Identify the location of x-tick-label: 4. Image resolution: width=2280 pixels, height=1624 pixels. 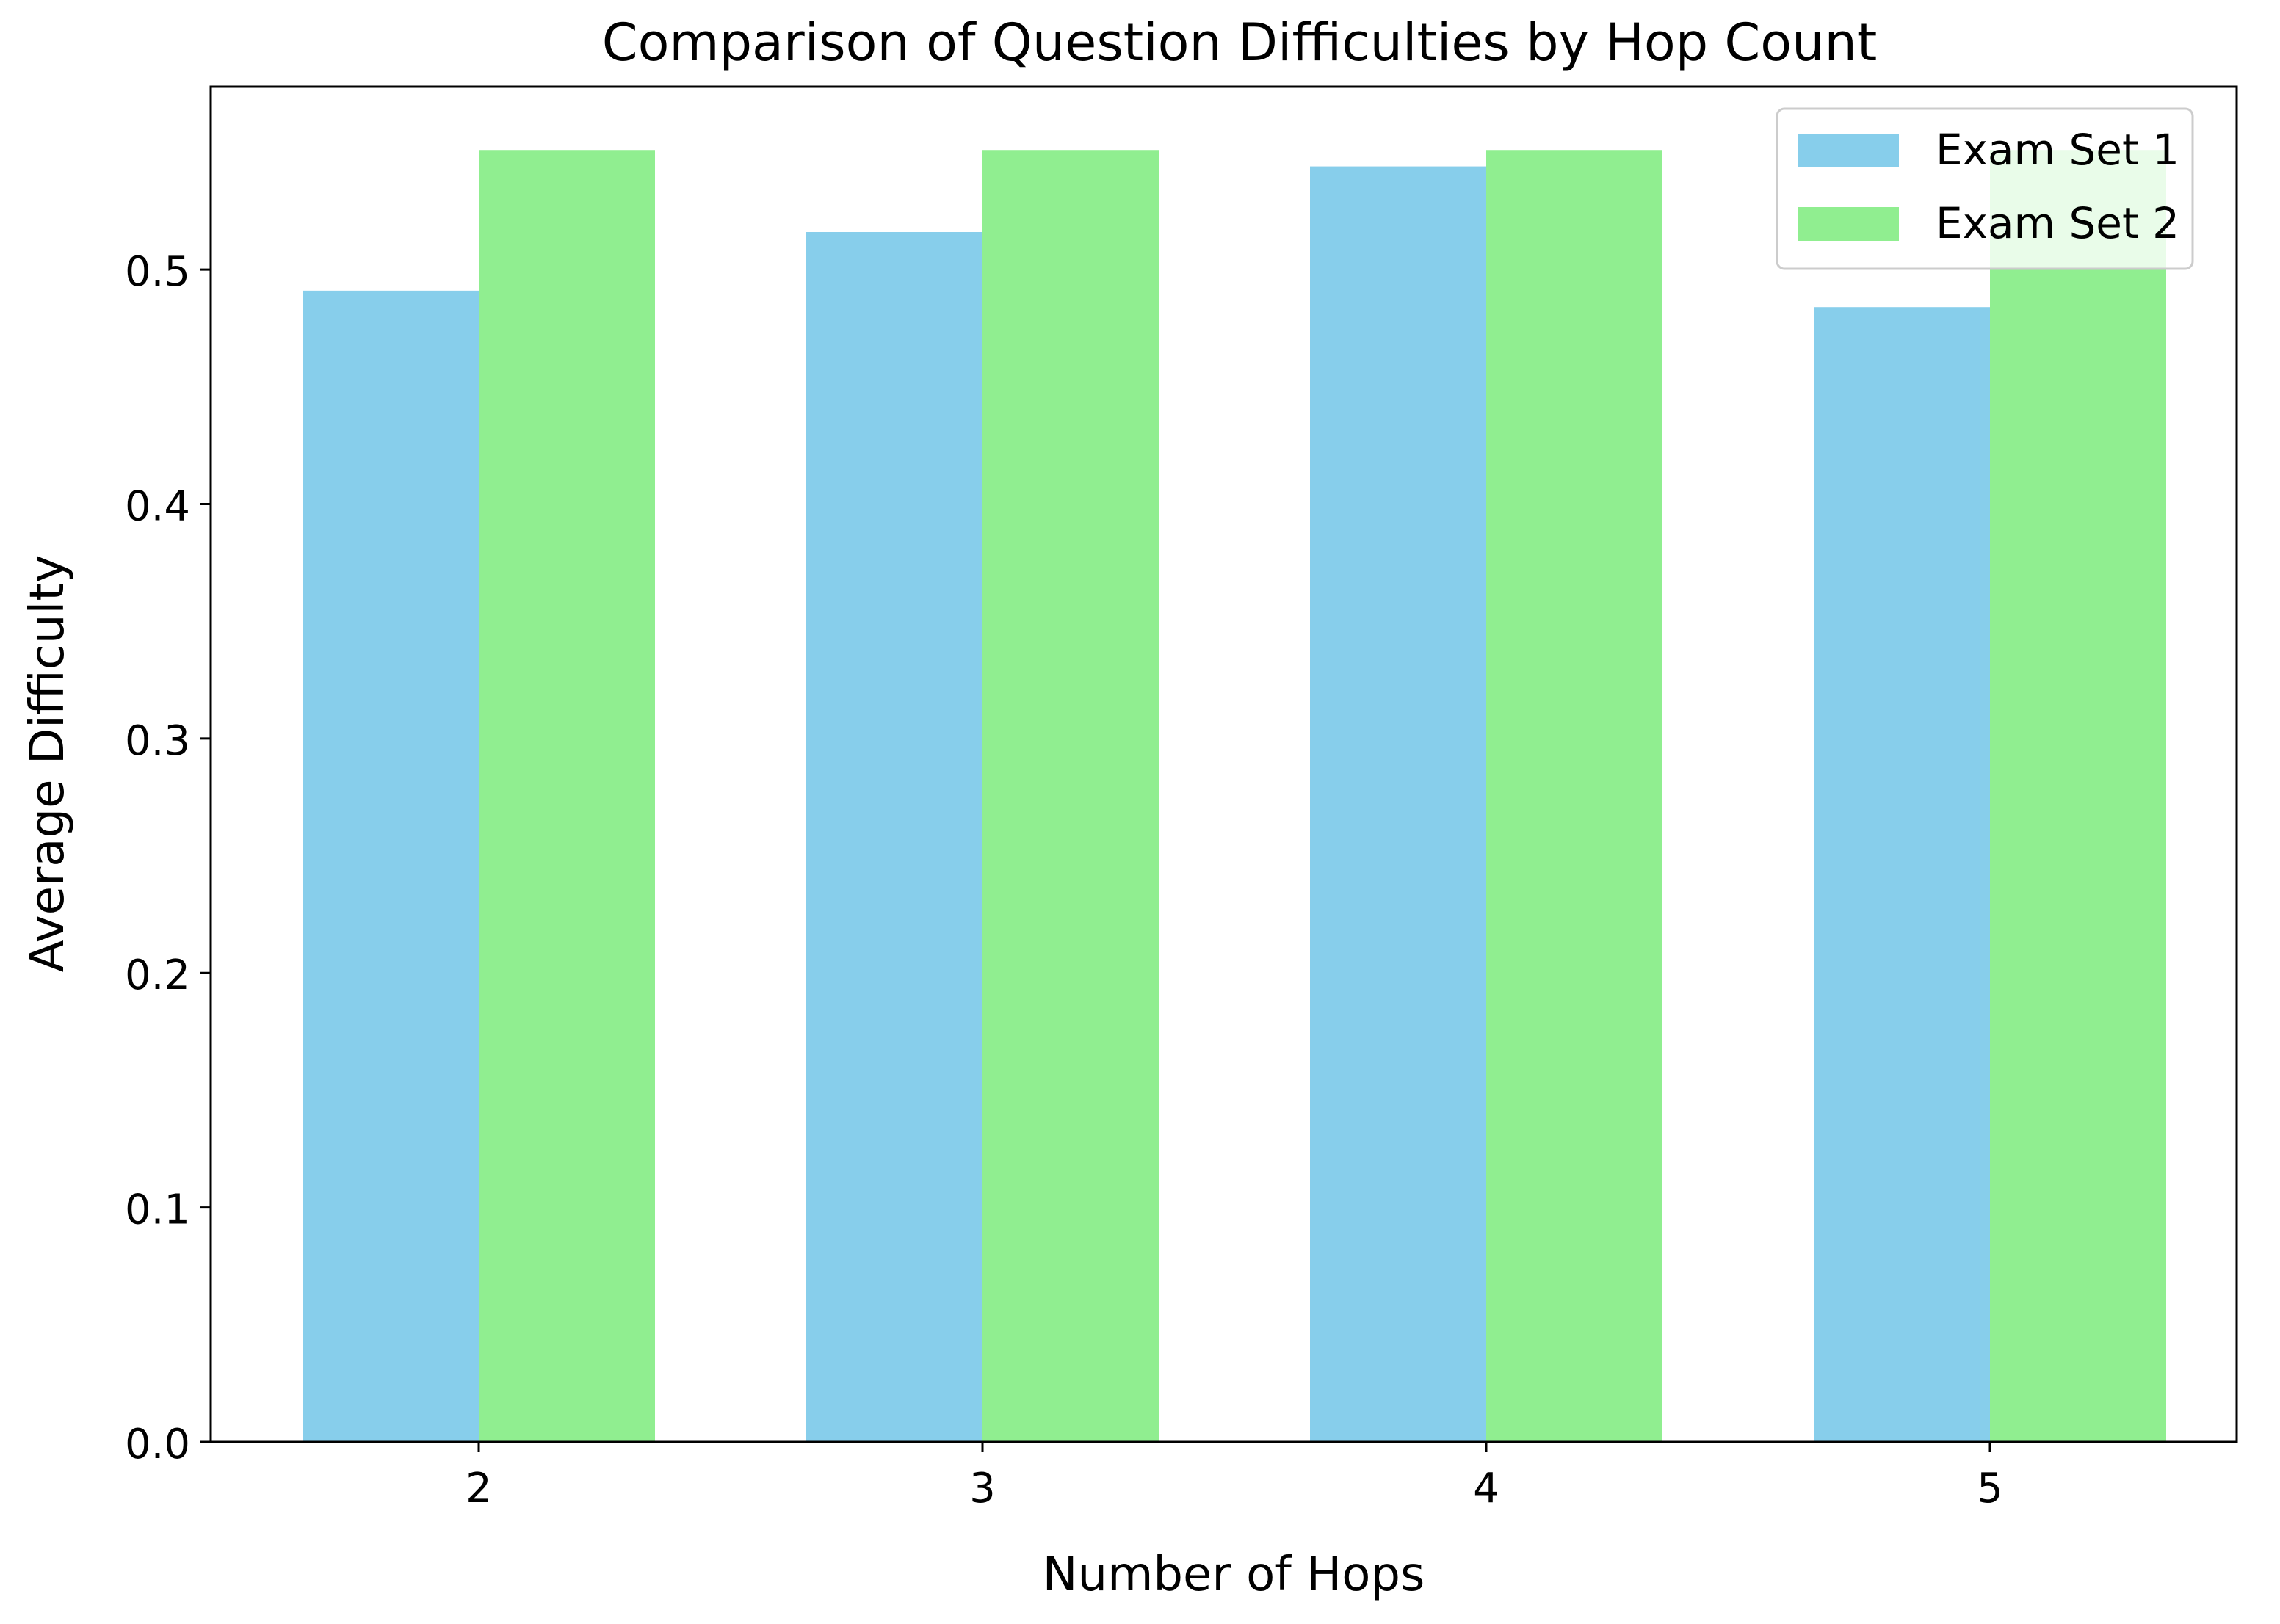
(1486, 1488).